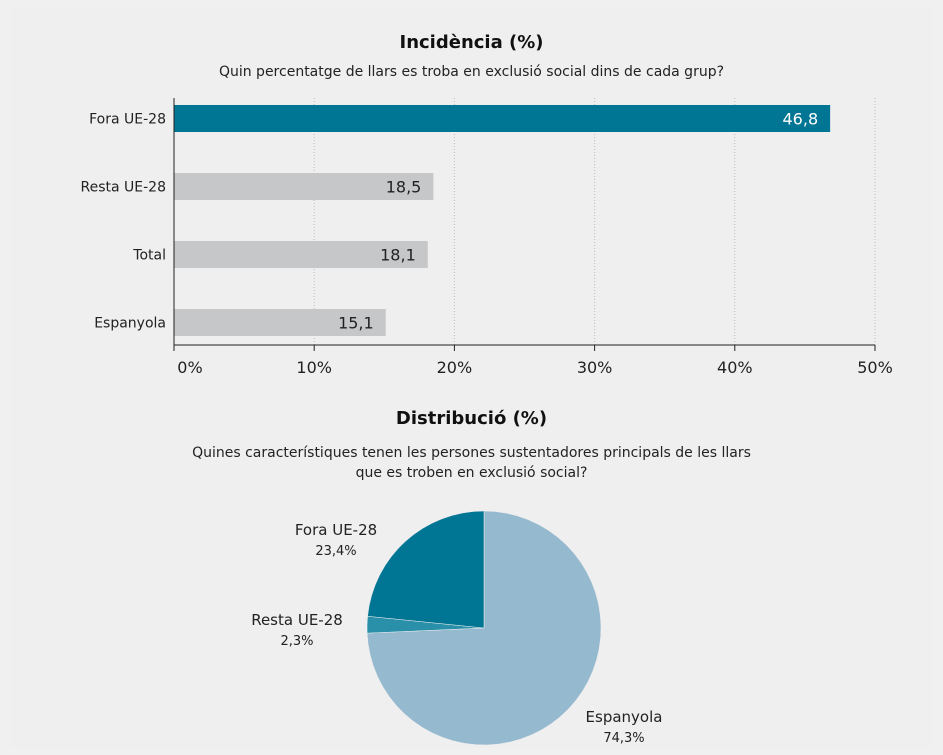  Describe the element at coordinates (875, 367) in the screenshot. I see `x-tick-label: 50%` at that location.